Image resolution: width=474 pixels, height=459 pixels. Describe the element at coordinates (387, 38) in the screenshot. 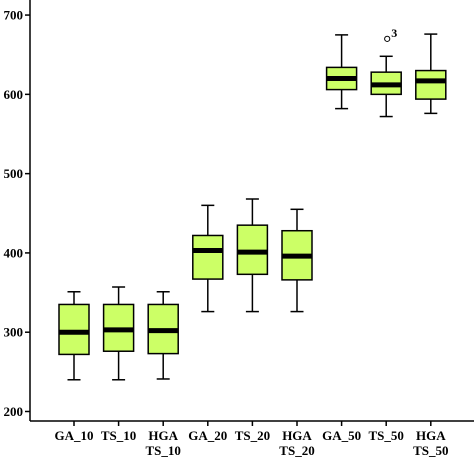

I see `outlier-point` at that location.